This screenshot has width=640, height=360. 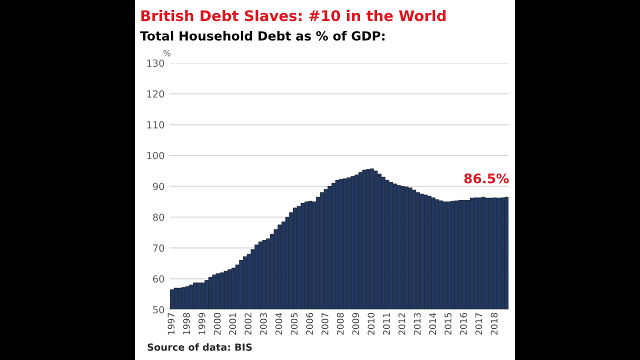 I want to click on x-tick-label: 2004, so click(x=278, y=323).